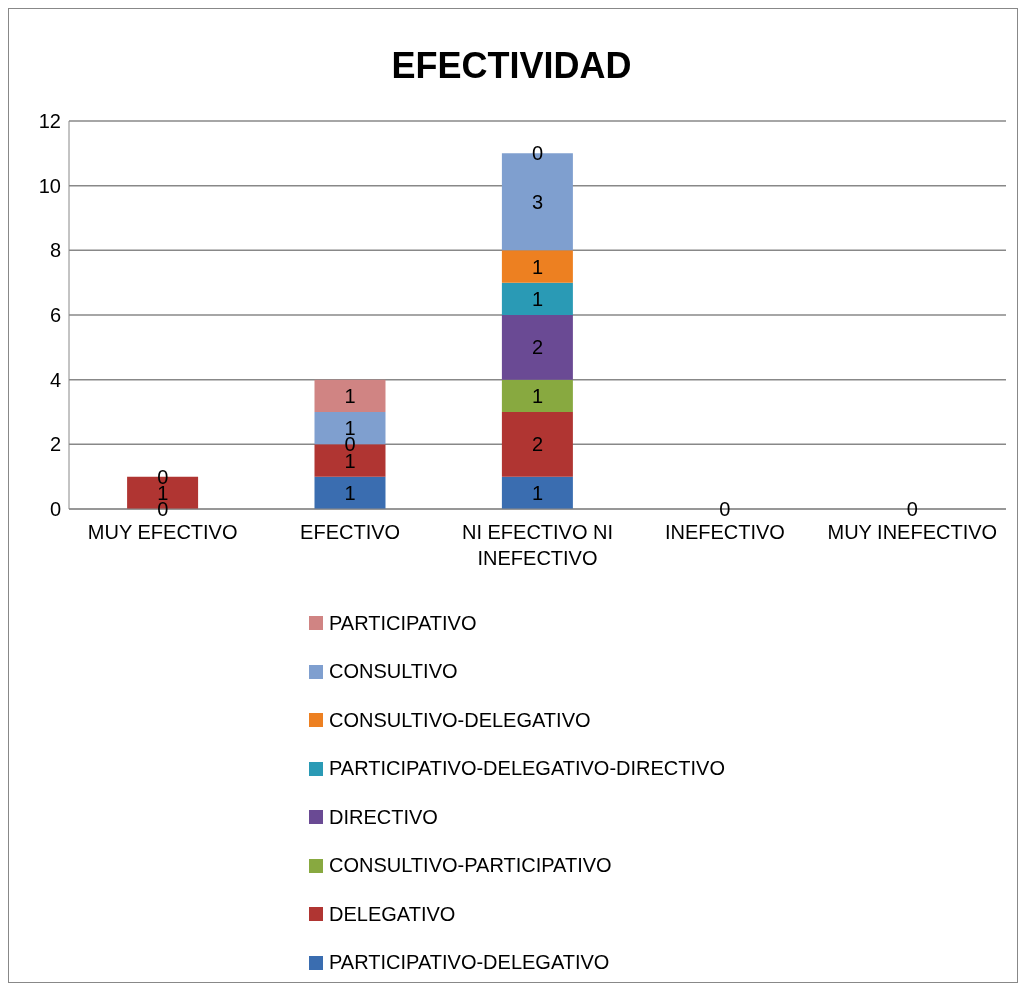 The width and height of the screenshot is (1032, 990). Describe the element at coordinates (460, 720) in the screenshot. I see `legend-label: CONSULTIVO-DELEGATIVO` at that location.